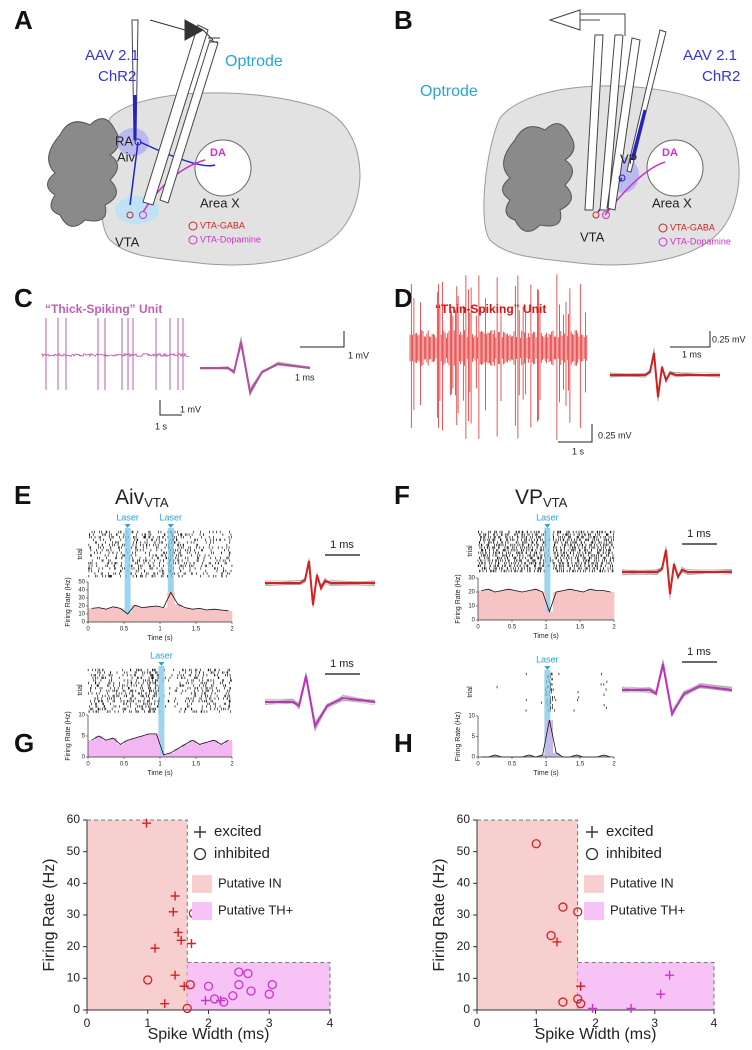 The width and height of the screenshot is (752, 1050). I want to click on legend-label: excited, so click(630, 831).